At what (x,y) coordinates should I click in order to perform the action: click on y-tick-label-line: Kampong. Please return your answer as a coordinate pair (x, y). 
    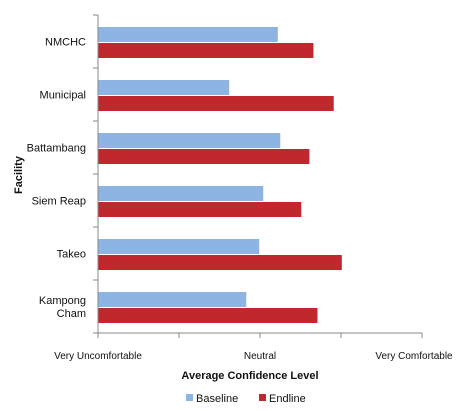
    Looking at the image, I should click on (62, 301).